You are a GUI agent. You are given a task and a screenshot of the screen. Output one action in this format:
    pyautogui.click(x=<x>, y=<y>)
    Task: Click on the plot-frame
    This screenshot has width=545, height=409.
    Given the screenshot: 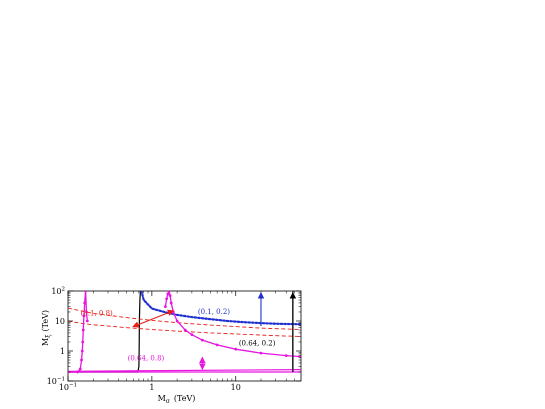 What is the action you would take?
    pyautogui.click(x=184, y=336)
    